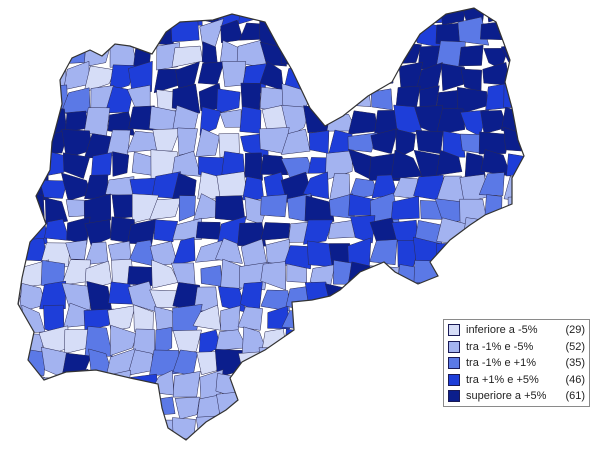  Describe the element at coordinates (516, 380) in the screenshot. I see `legend-item-3: tra +1% e +5% (46)` at that location.